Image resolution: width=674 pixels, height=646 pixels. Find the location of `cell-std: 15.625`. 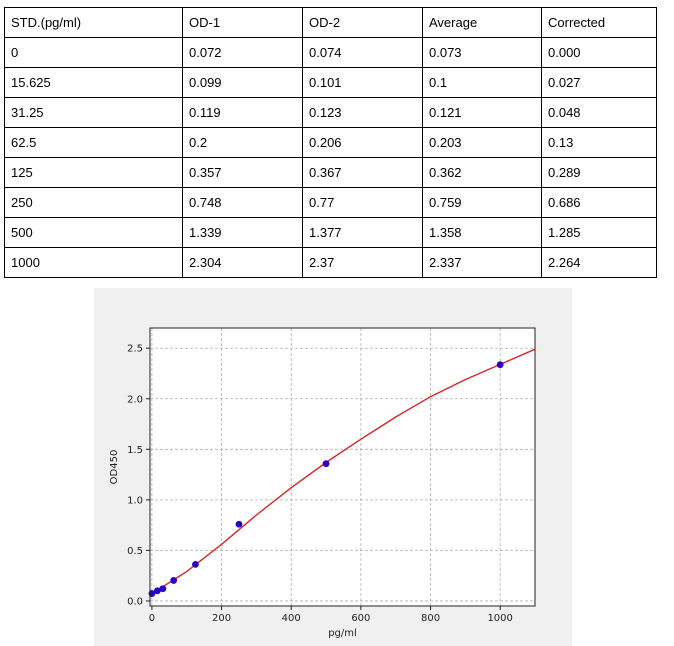

cell-std: 15.625 is located at coordinates (93, 82).